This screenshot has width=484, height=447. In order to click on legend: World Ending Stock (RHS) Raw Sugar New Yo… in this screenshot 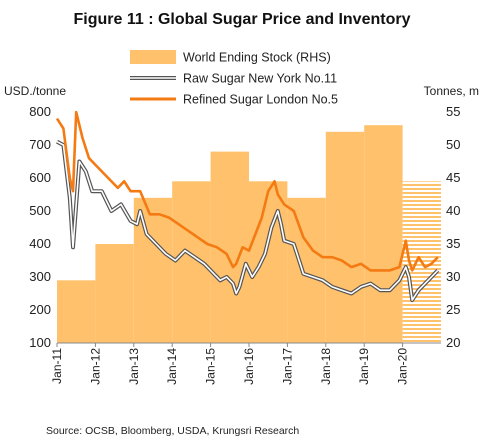, I will do `click(234, 78)`.